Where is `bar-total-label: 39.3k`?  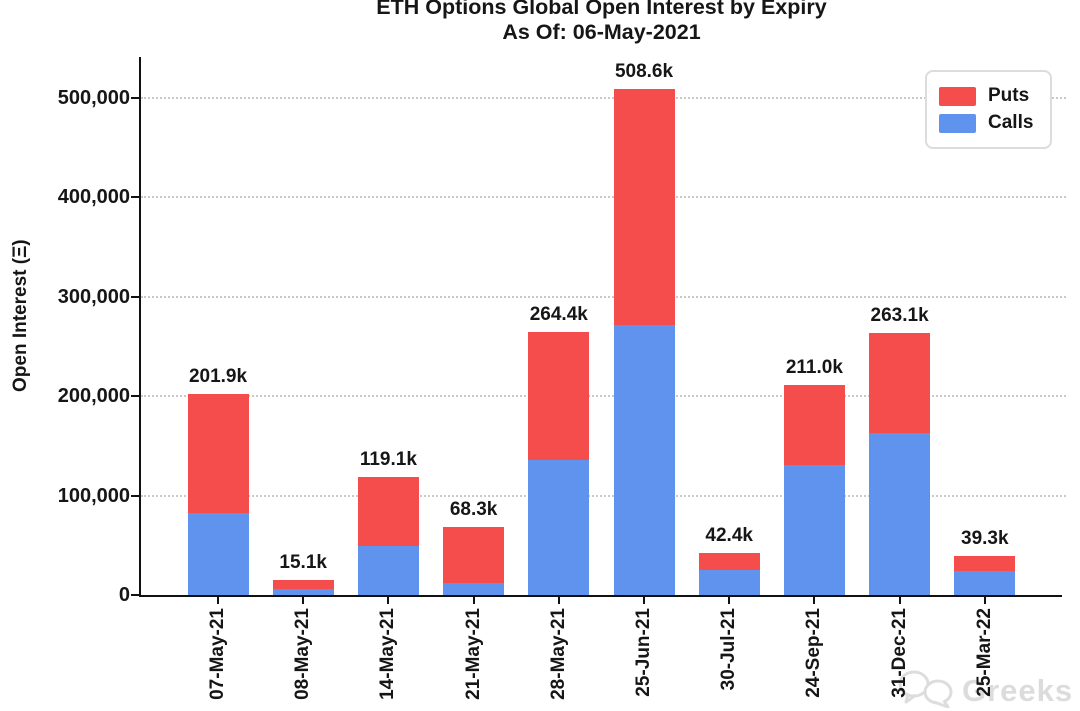 bar-total-label: 39.3k is located at coordinates (985, 538).